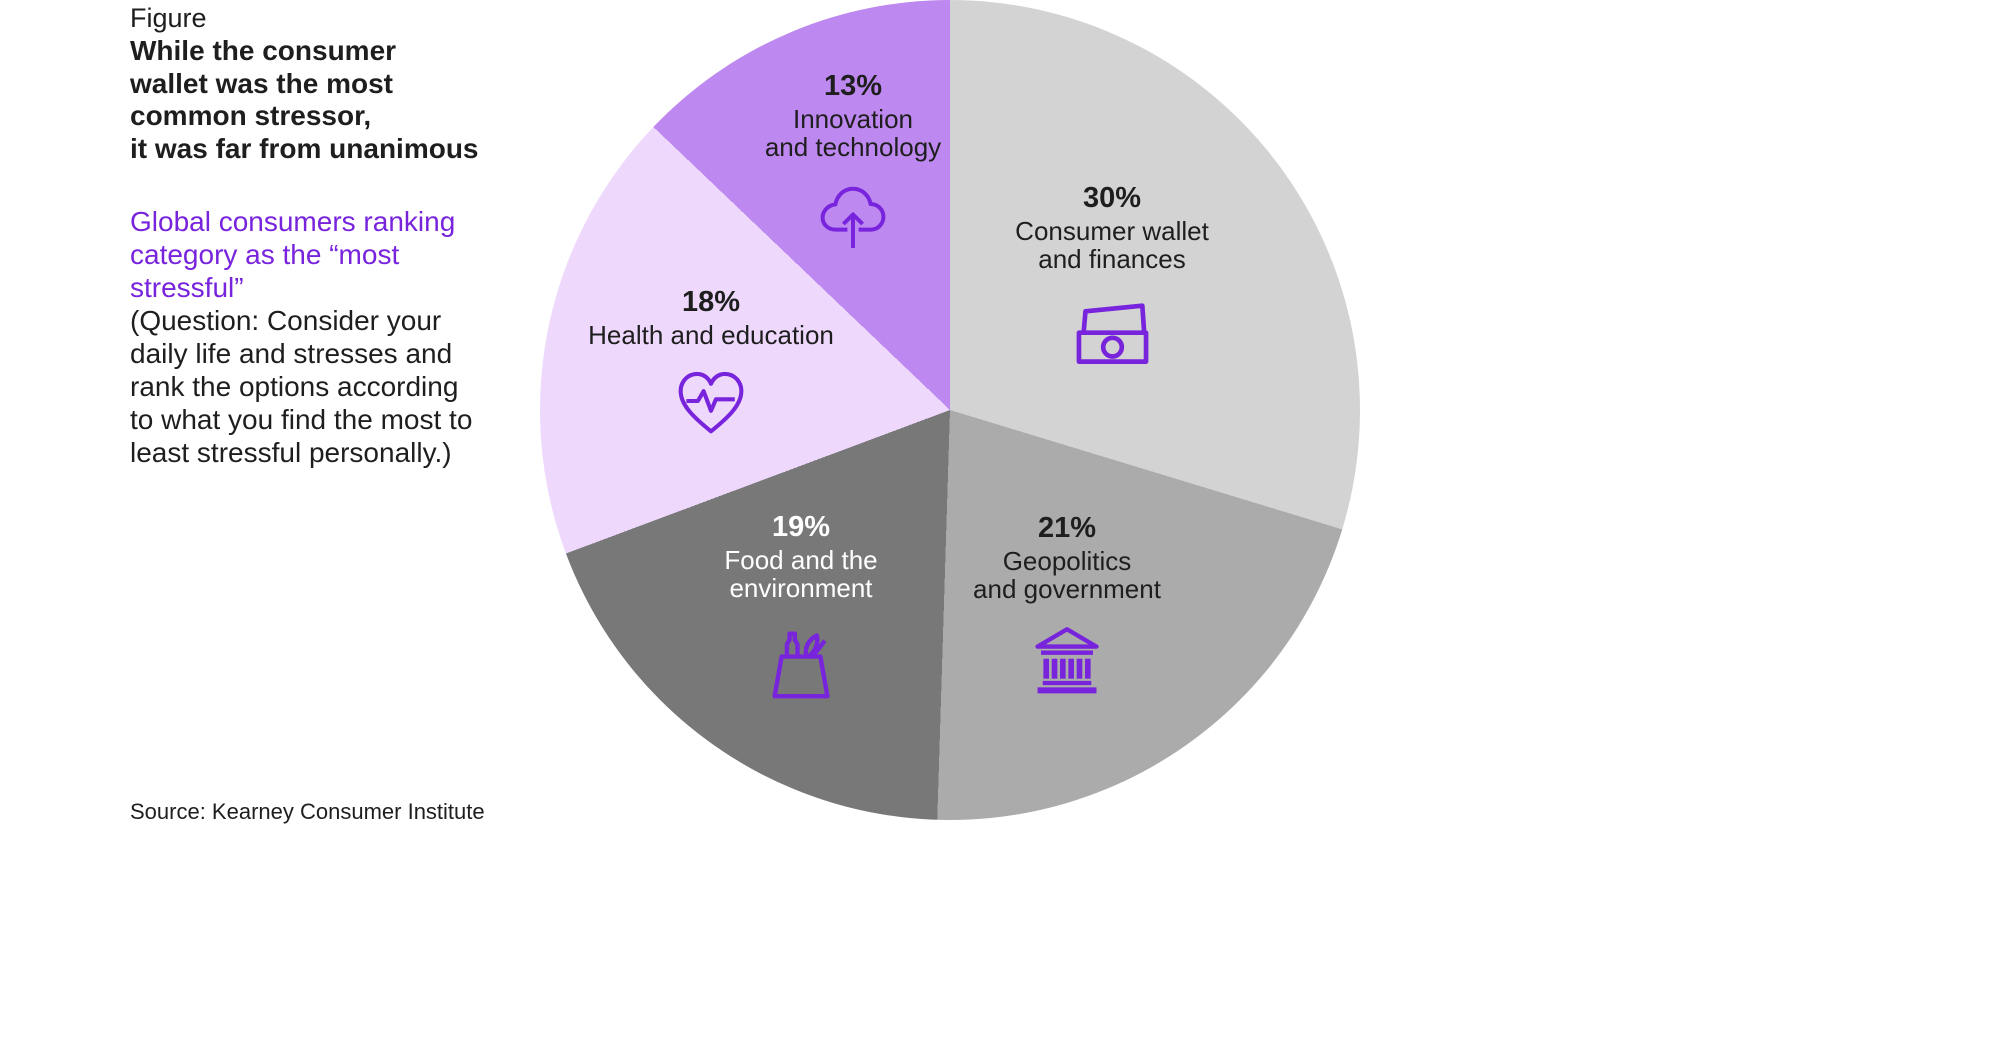 This screenshot has width=2000, height=1047. I want to click on slice-percentage: 18%, so click(711, 302).